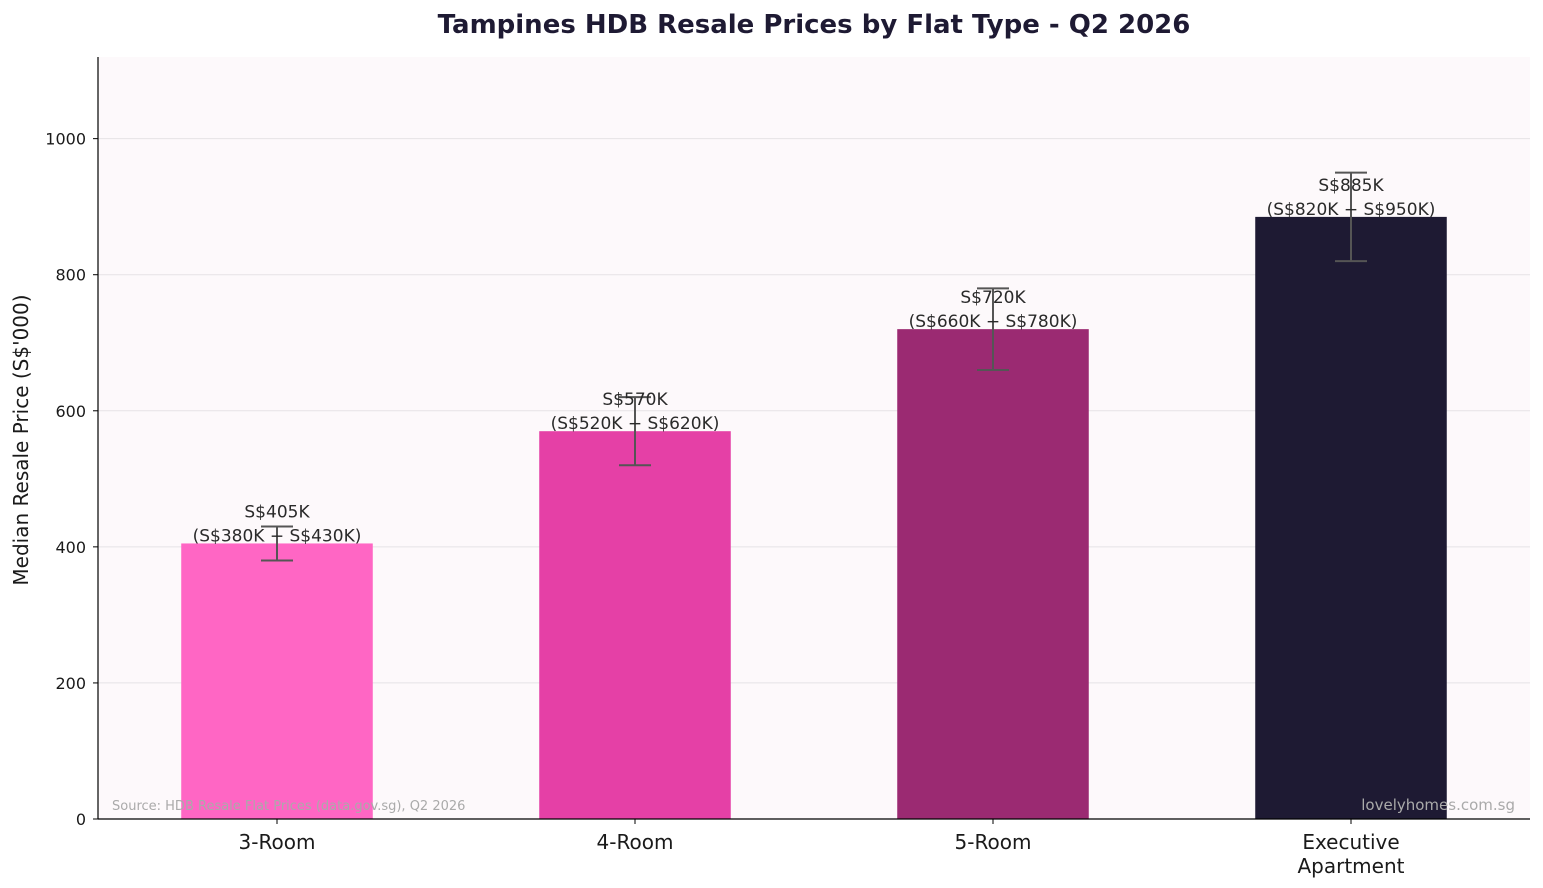 The width and height of the screenshot is (1543, 888). Describe the element at coordinates (993, 298) in the screenshot. I see `value-label: S$720K` at that location.